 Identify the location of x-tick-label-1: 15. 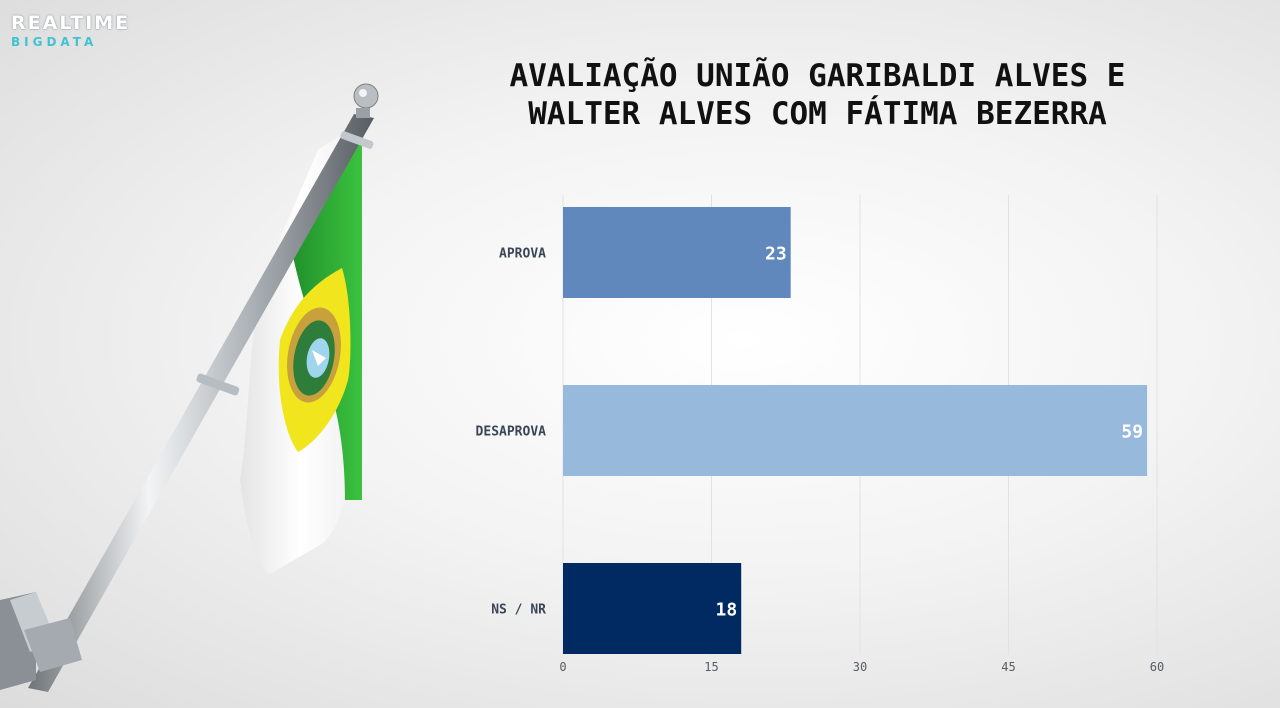
(711, 667).